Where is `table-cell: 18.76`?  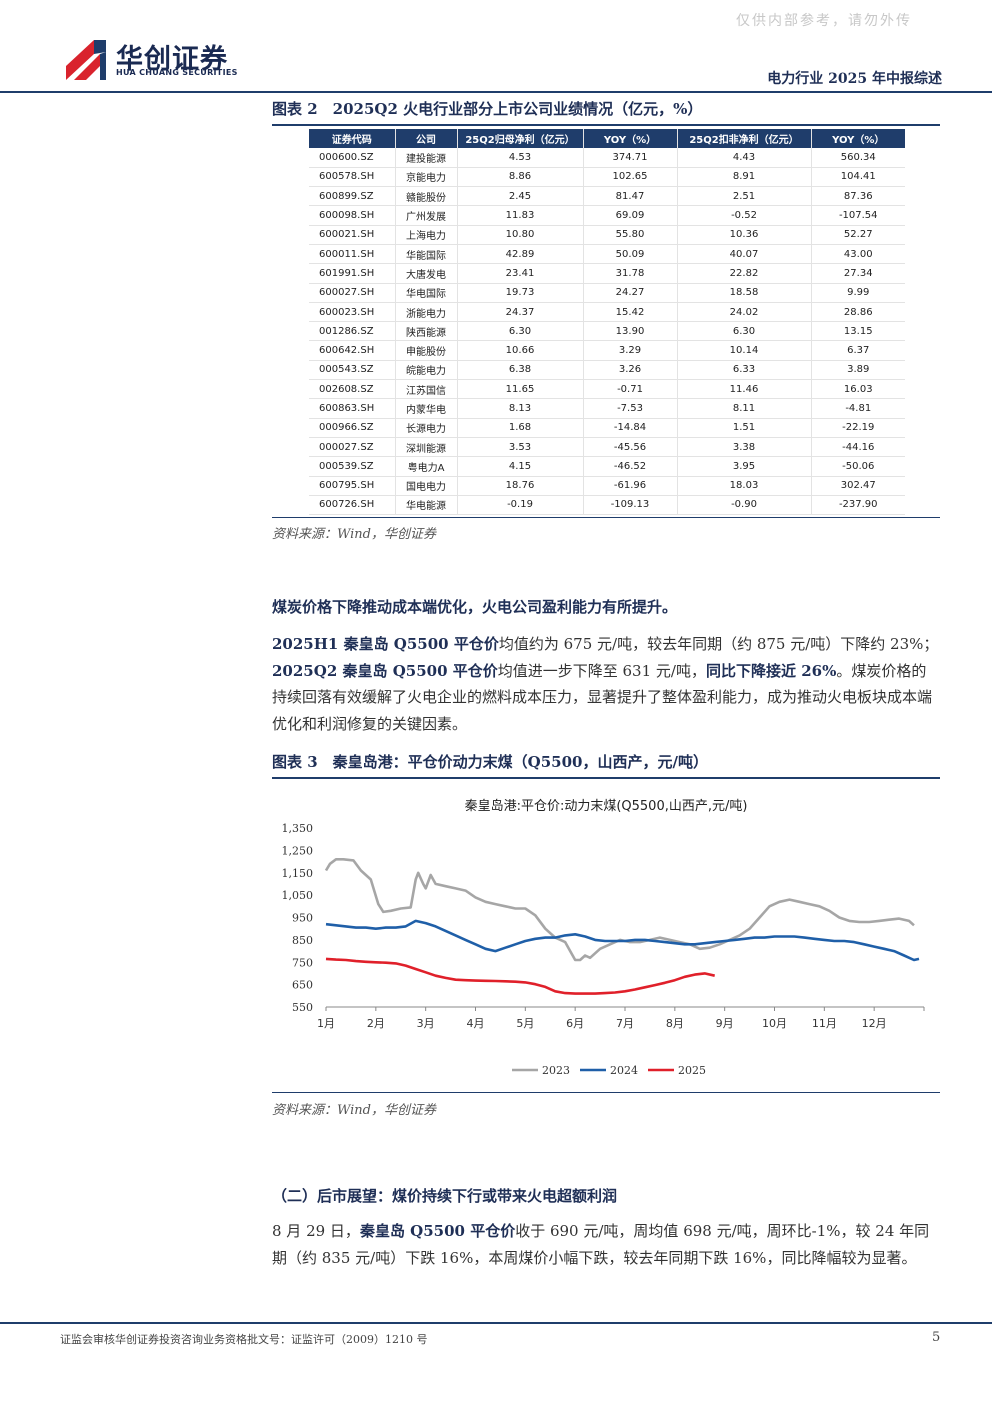
table-cell: 18.76 is located at coordinates (519, 486).